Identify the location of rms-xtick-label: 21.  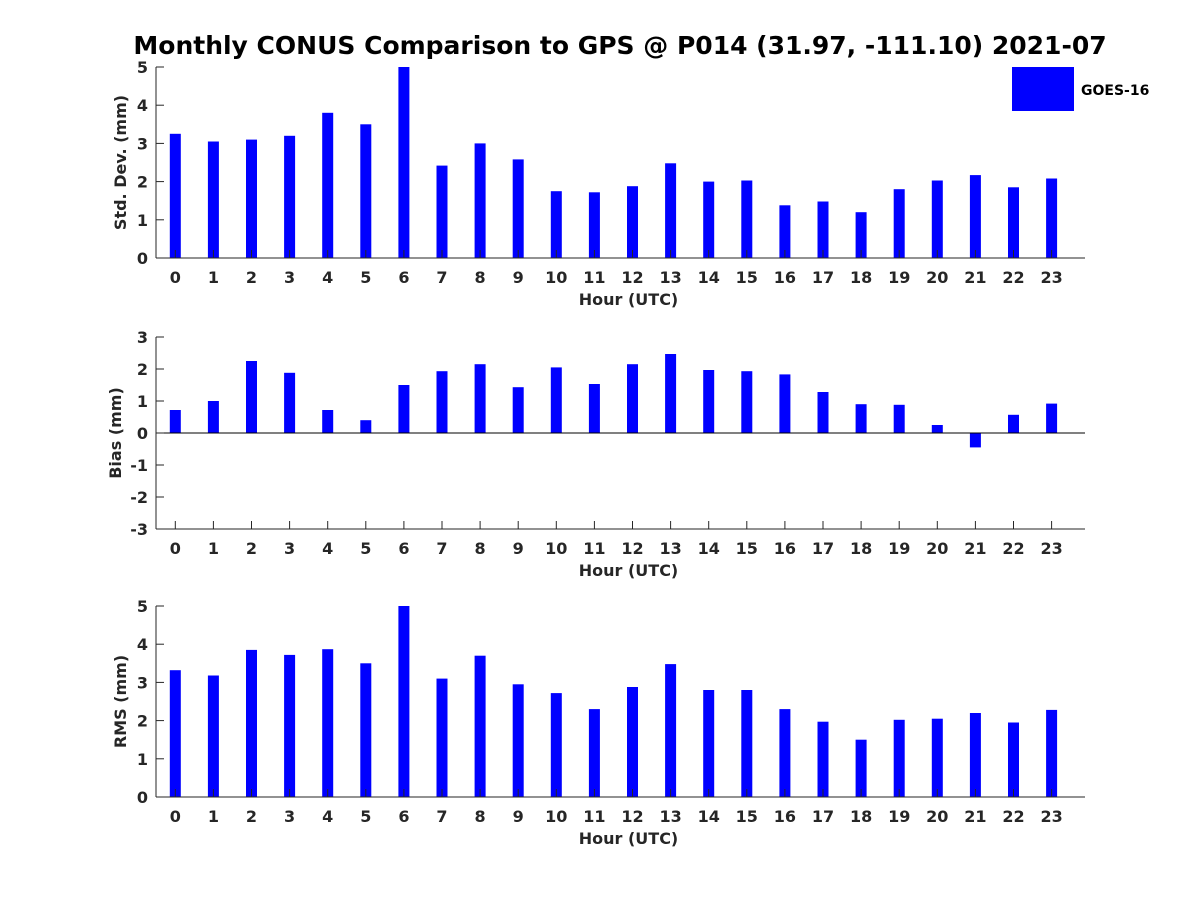
(975, 816).